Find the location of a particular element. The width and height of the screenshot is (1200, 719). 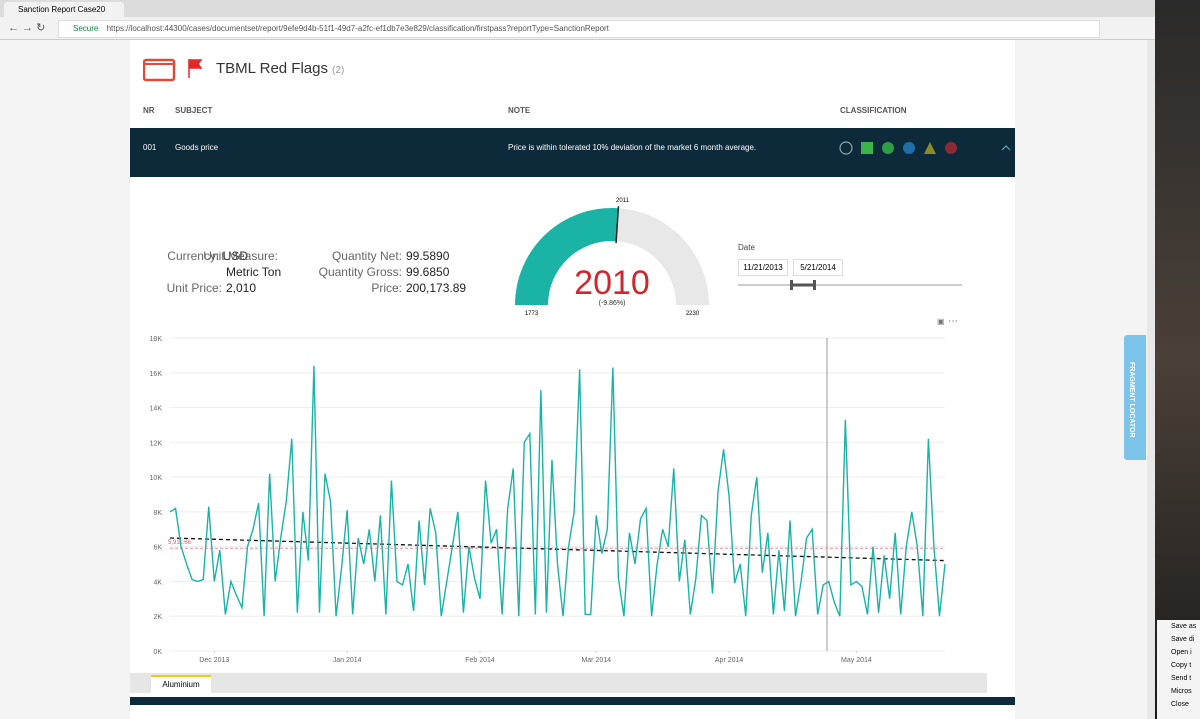

details-right-values: 99.5890 99.6850 200,173.89 is located at coordinates (436, 272).